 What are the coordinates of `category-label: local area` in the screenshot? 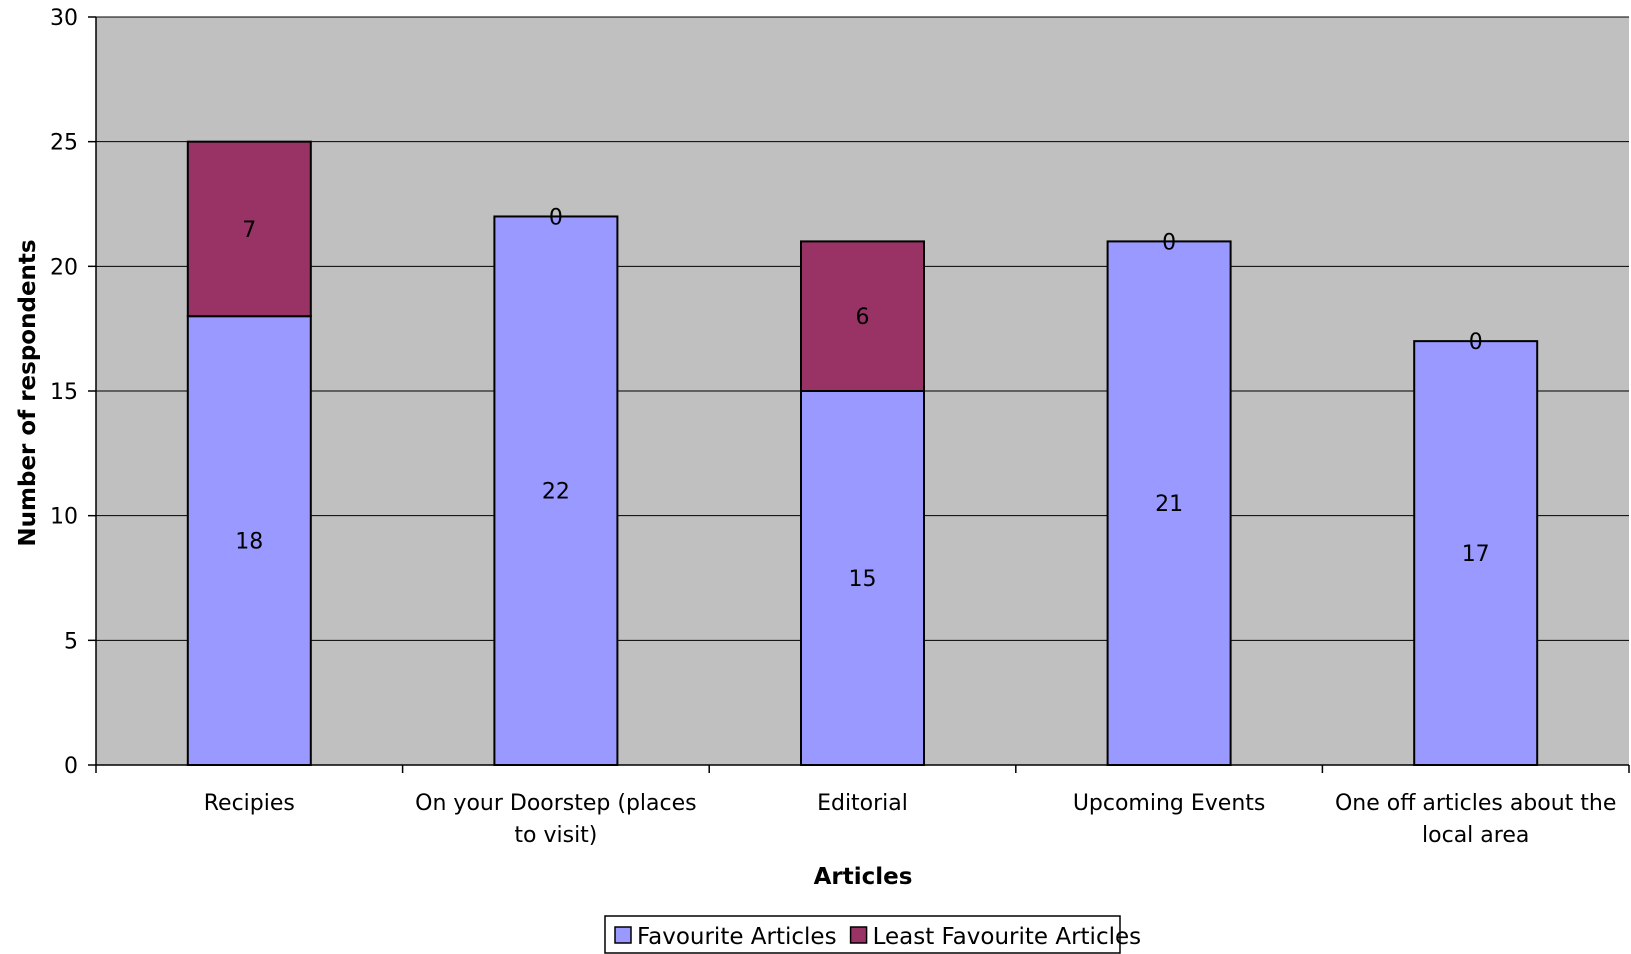 It's located at (1475, 835).